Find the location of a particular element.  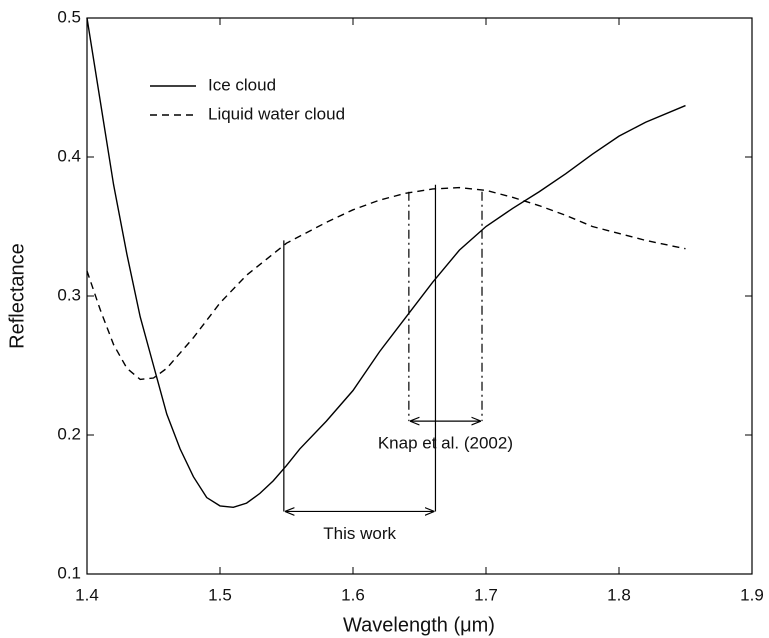

legend-label: Liquid water cloud is located at coordinates (276, 113).